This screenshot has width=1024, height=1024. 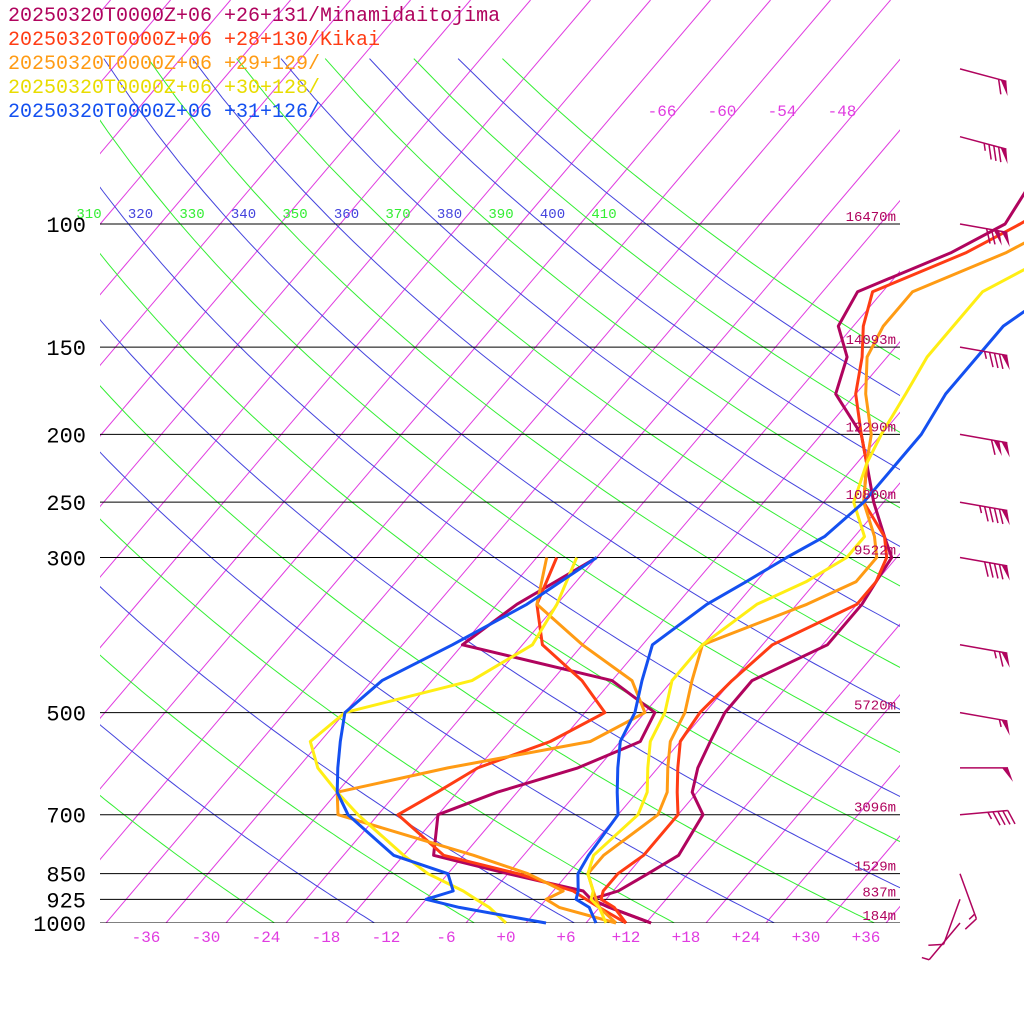 I want to click on theta-label: 390, so click(x=500, y=215).